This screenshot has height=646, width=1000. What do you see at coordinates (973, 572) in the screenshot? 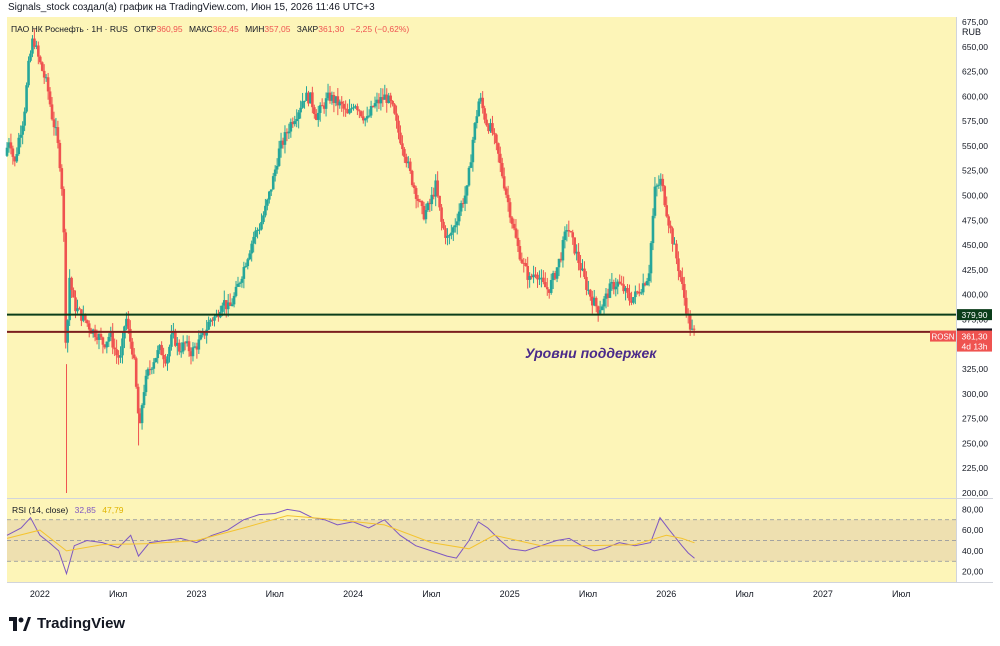
I see `rsi-tick-label: 20,00` at bounding box center [973, 572].